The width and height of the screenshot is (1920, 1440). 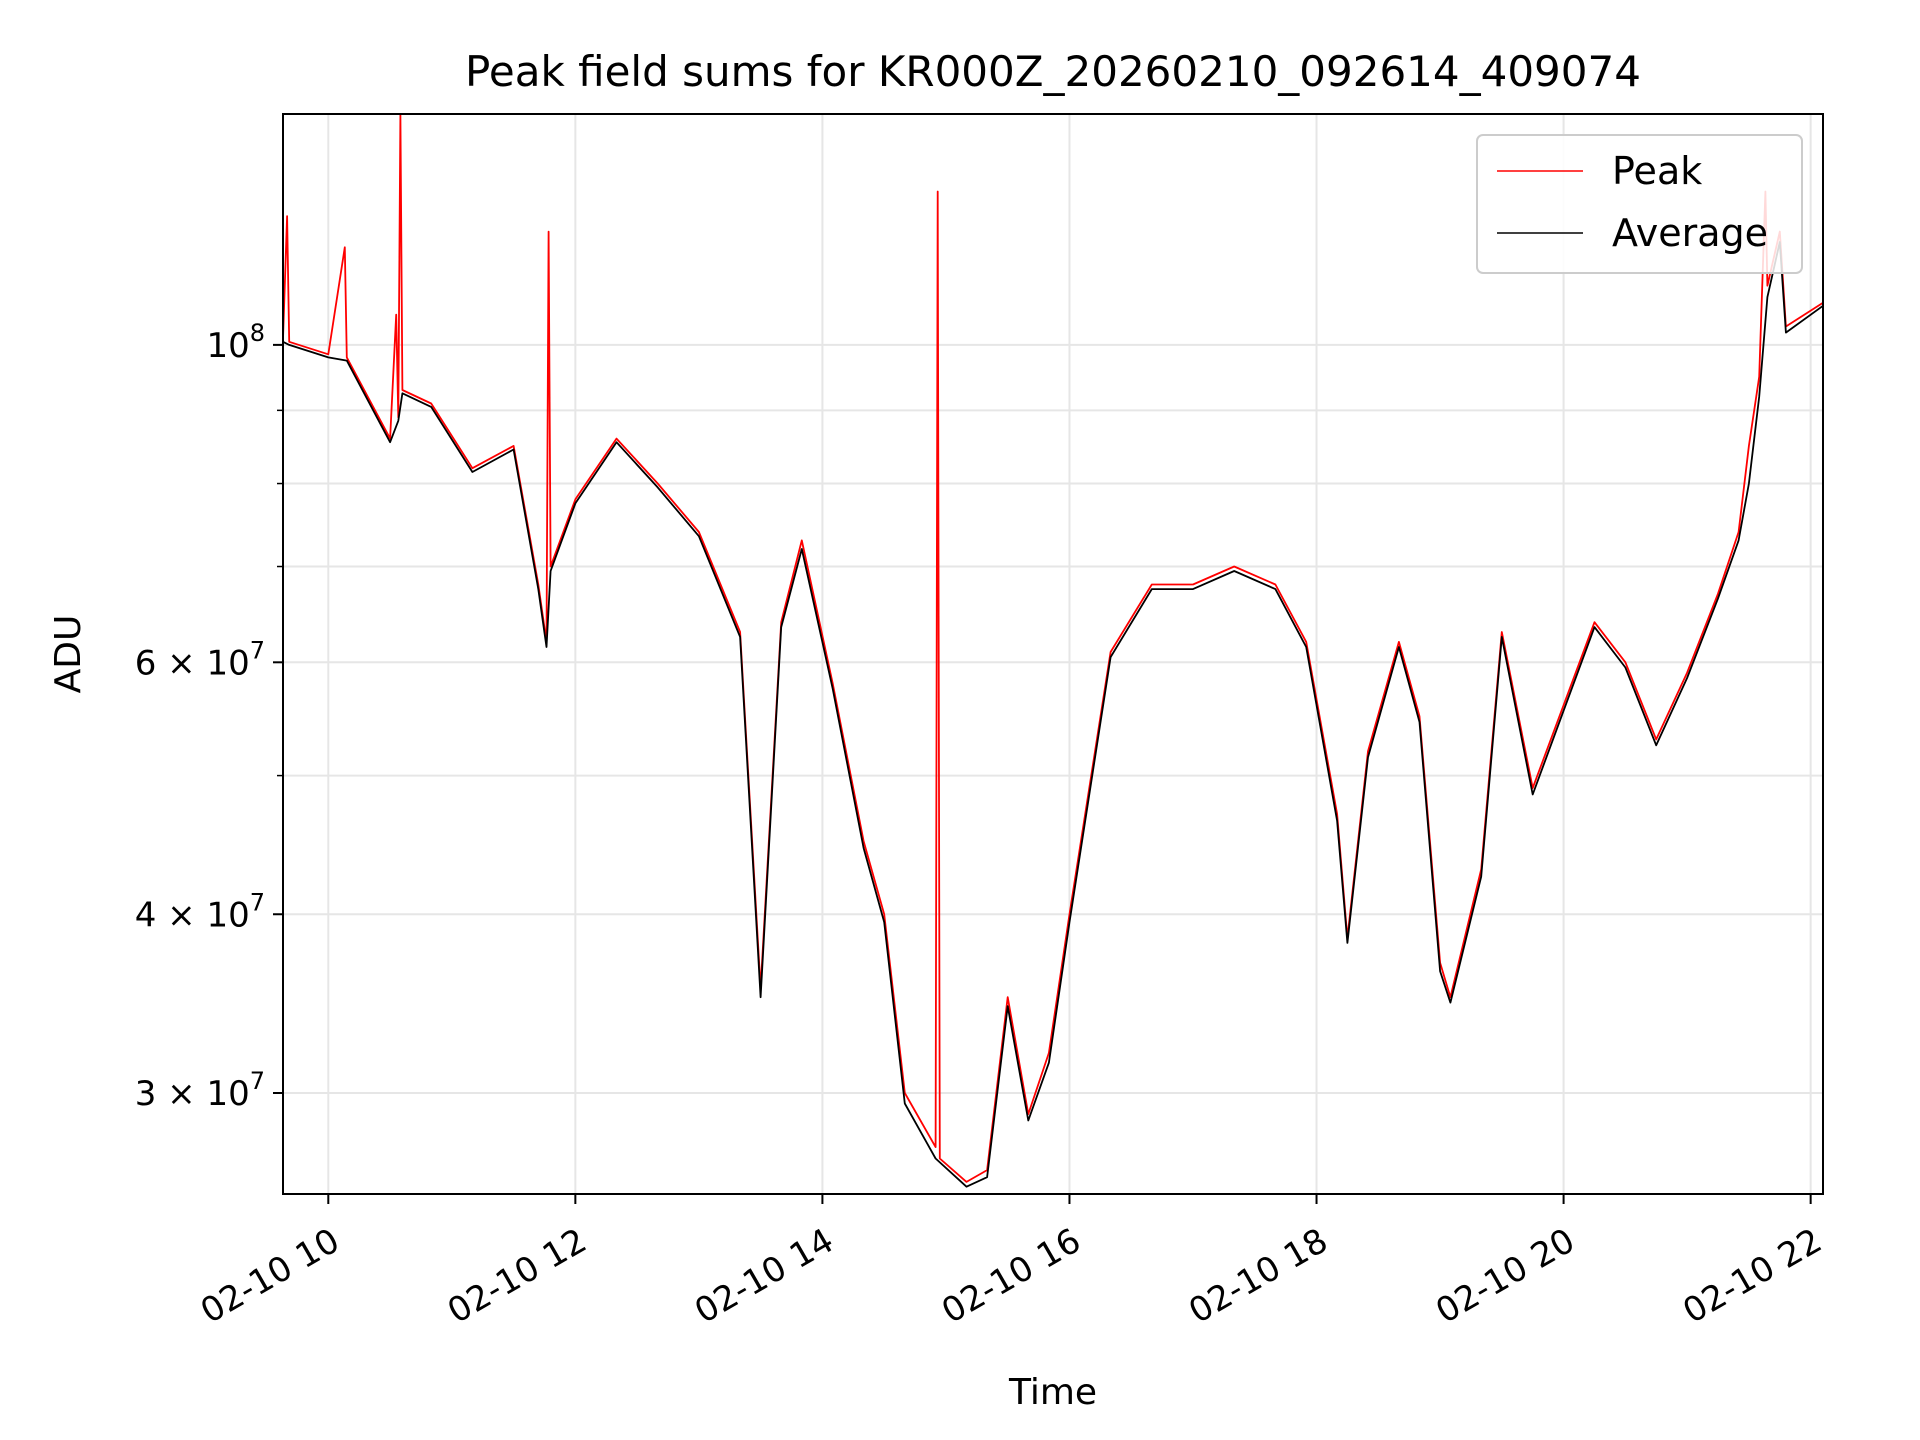 What do you see at coordinates (68, 654) in the screenshot?
I see `y-axis-label: ADU` at bounding box center [68, 654].